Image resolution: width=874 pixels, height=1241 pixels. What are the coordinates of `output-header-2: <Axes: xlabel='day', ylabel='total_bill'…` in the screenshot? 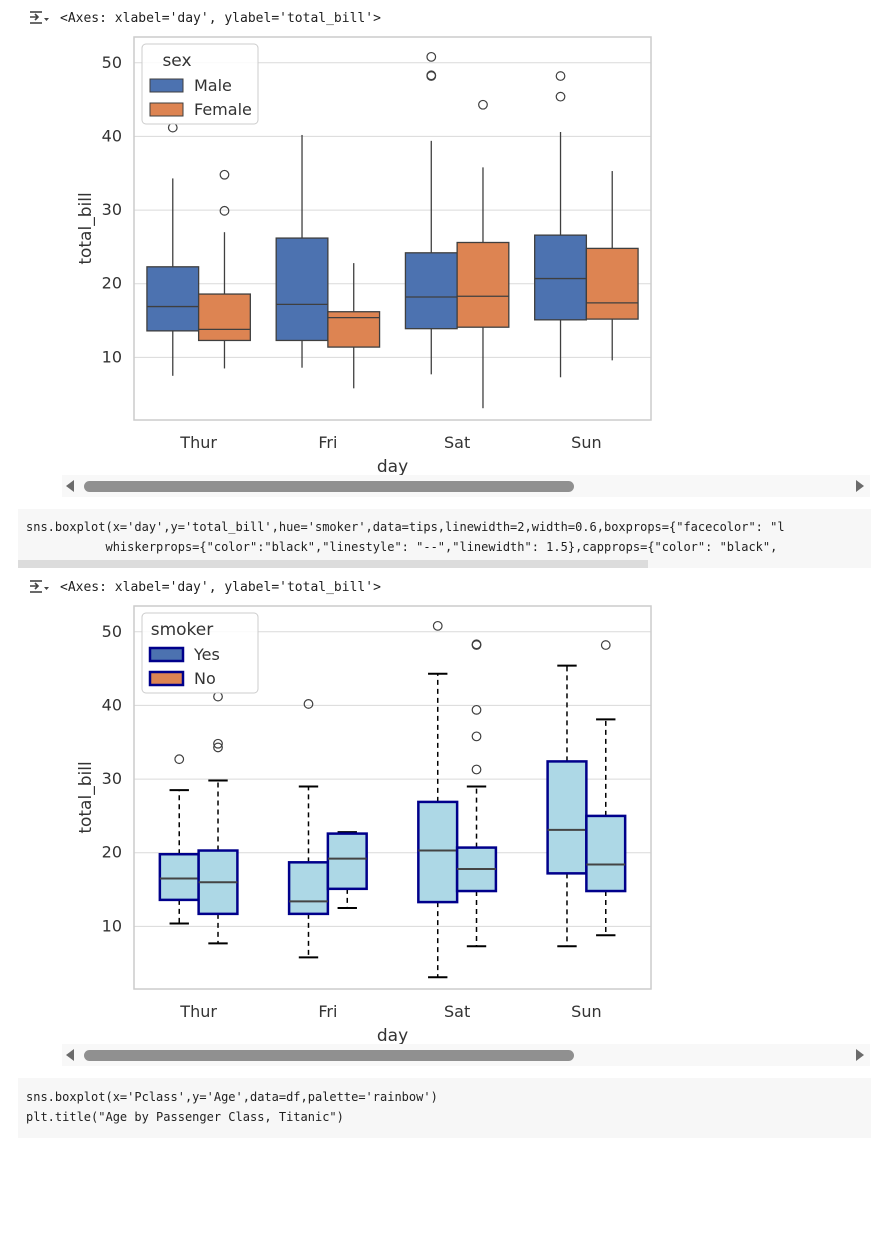 It's located at (204, 587).